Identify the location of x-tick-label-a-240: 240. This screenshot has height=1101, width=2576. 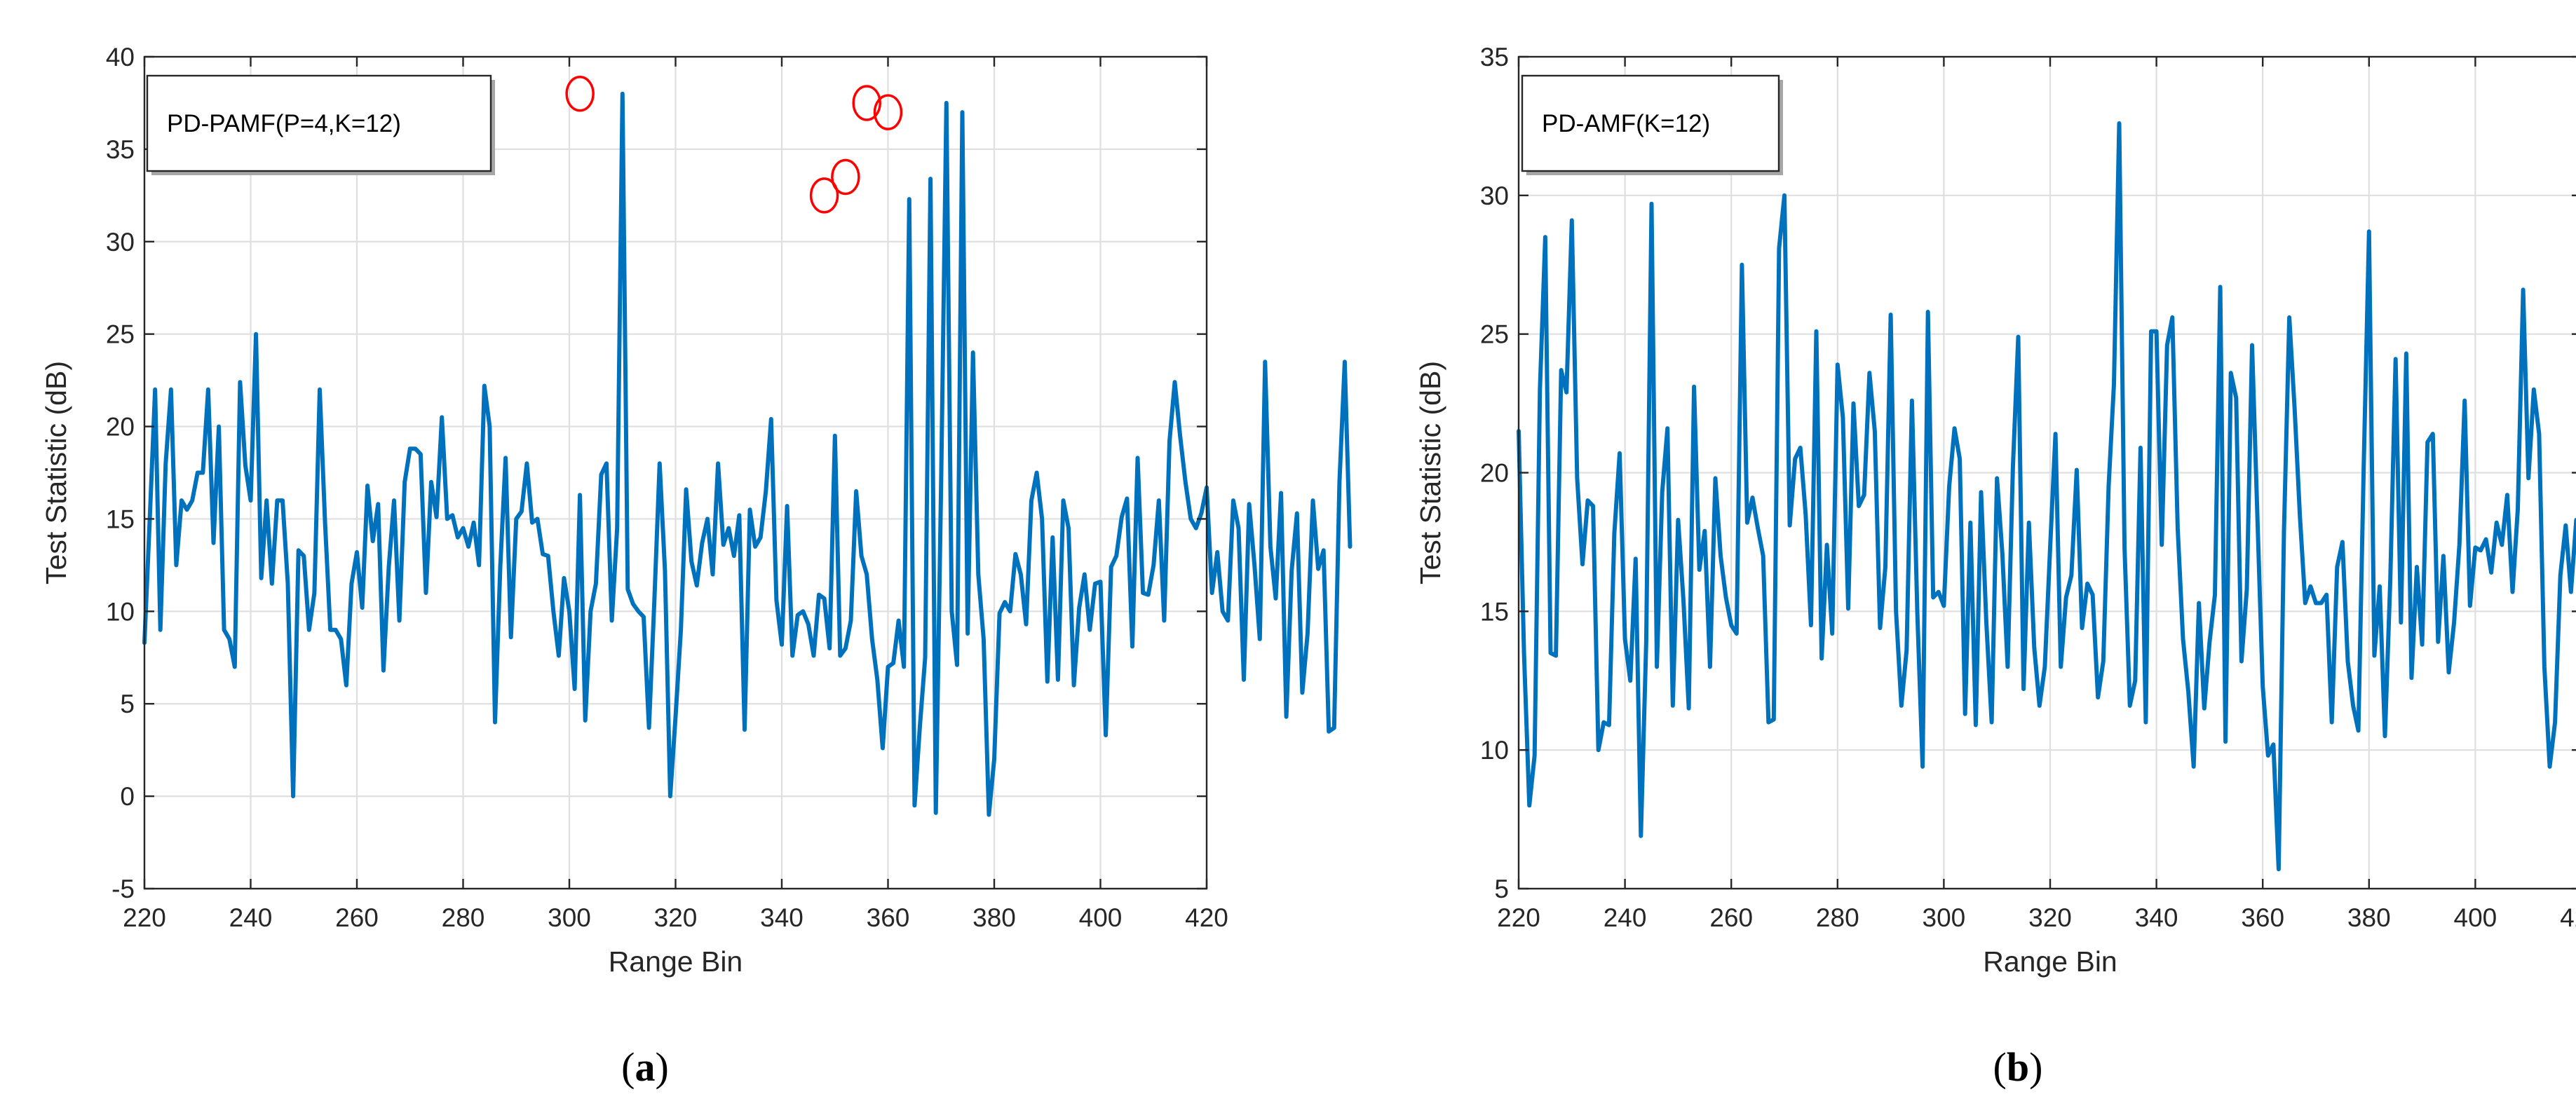
(251, 917).